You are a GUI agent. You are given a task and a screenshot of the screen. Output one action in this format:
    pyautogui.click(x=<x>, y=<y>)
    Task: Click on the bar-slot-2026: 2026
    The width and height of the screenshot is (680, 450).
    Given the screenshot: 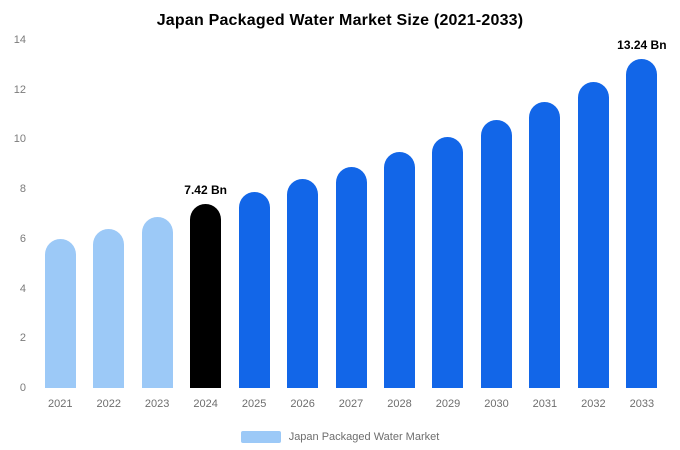 What is the action you would take?
    pyautogui.click(x=302, y=225)
    